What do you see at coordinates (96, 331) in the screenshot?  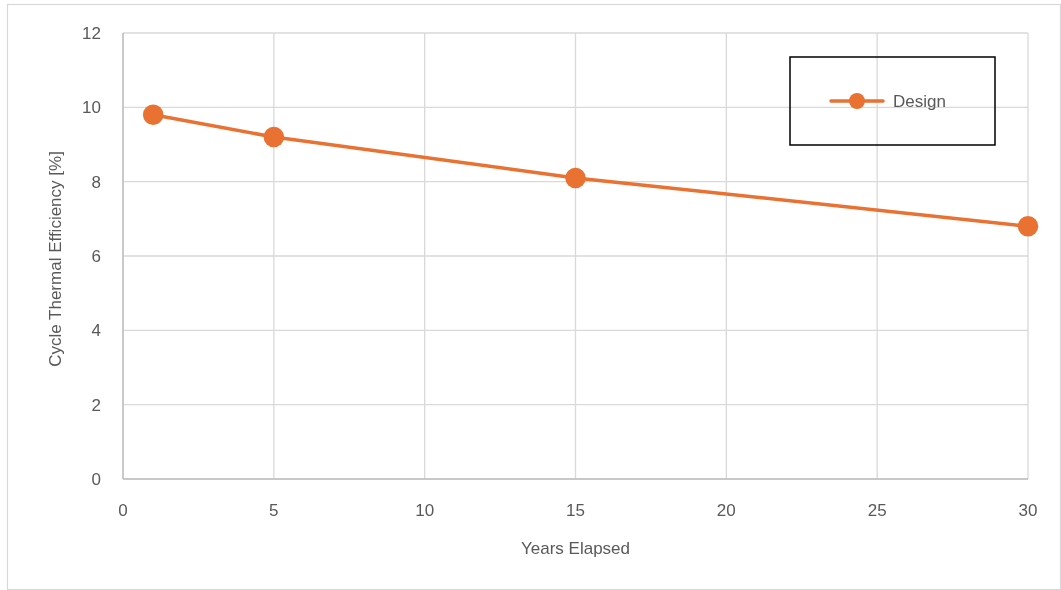 I see `y-tick-label: 4` at bounding box center [96, 331].